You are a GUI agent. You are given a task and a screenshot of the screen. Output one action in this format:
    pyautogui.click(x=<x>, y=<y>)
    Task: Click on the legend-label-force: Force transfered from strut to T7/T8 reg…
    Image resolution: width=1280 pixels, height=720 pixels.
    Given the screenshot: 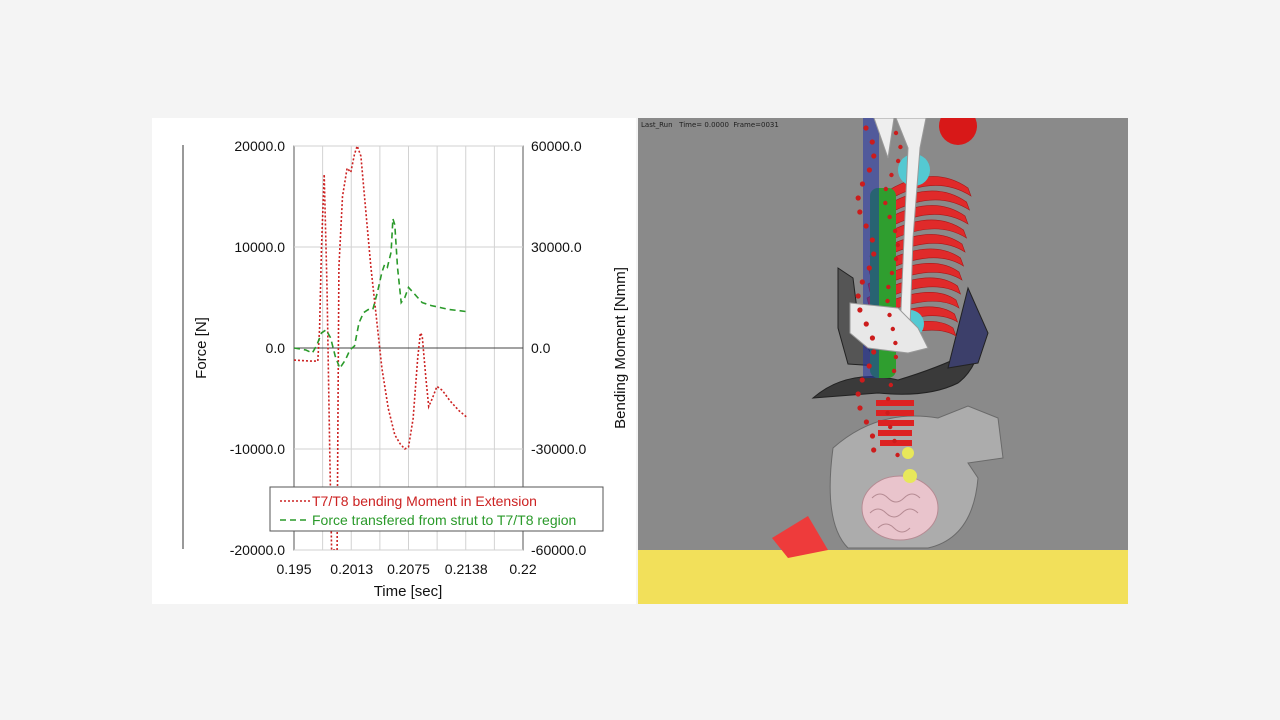 What is the action you would take?
    pyautogui.click(x=444, y=520)
    